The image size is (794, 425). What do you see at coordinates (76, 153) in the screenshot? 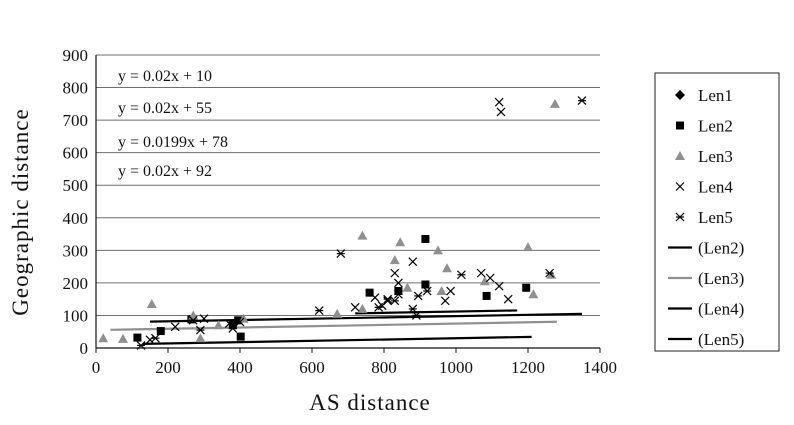
I see `y-tick-label-600: 600` at bounding box center [76, 153].